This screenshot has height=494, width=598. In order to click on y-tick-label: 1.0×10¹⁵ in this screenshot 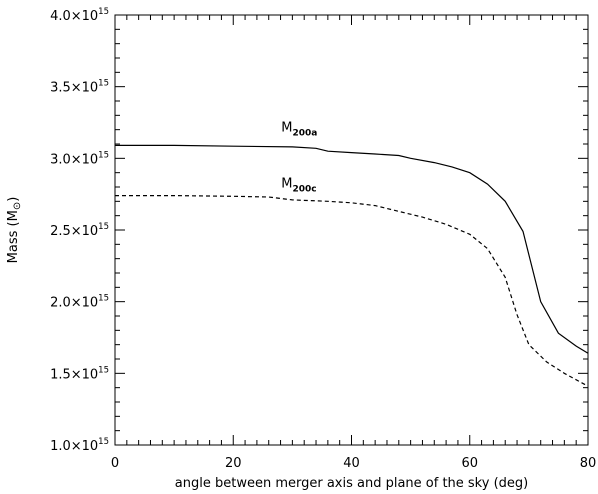, I will do `click(79, 445)`.